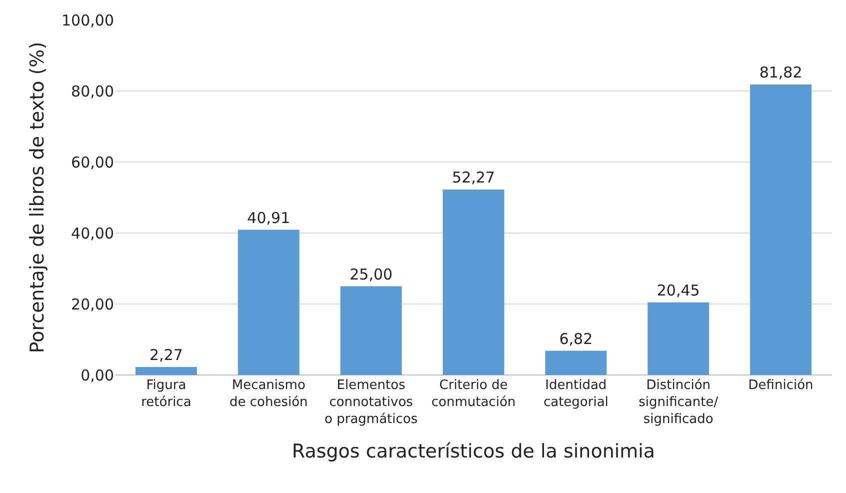  I want to click on data-label: 25,00, so click(371, 274).